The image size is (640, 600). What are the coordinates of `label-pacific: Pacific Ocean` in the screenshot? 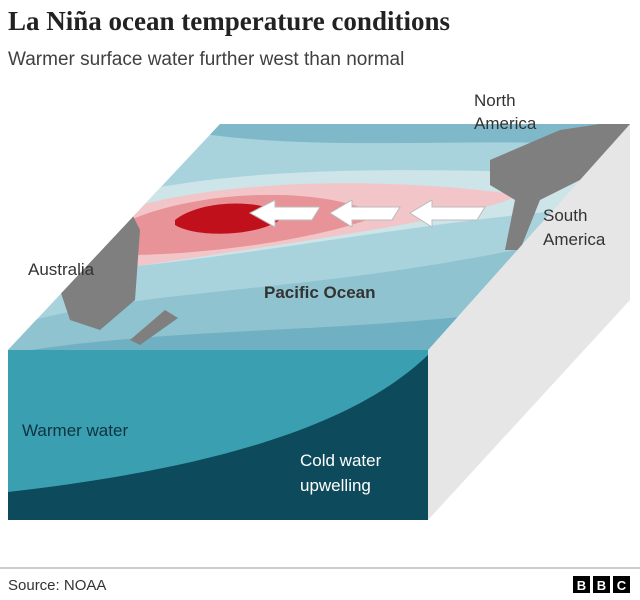 It's located at (320, 292).